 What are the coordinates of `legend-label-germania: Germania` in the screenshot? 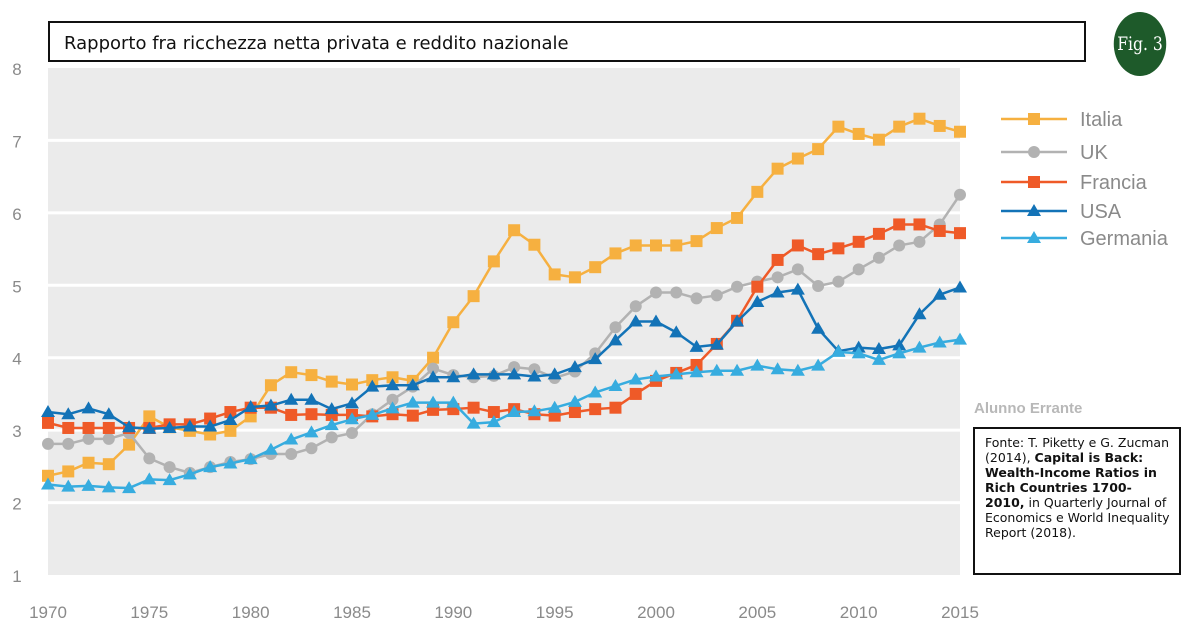 It's located at (1124, 239).